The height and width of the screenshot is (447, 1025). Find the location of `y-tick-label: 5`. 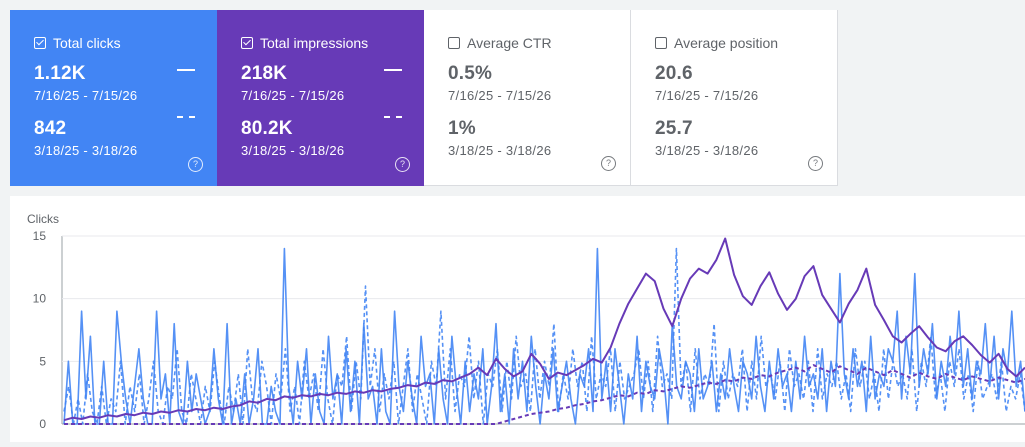

y-tick-label: 5 is located at coordinates (42, 361).